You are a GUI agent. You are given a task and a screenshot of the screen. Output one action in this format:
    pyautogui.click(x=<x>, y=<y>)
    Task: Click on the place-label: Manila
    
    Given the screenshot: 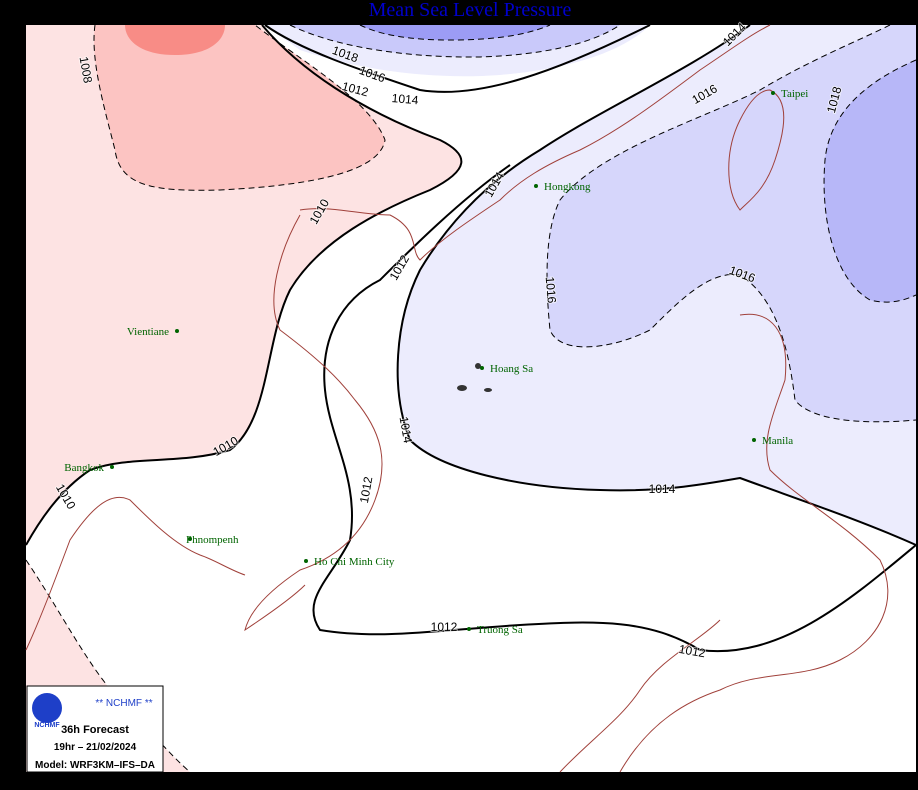 What is the action you would take?
    pyautogui.click(x=777, y=441)
    